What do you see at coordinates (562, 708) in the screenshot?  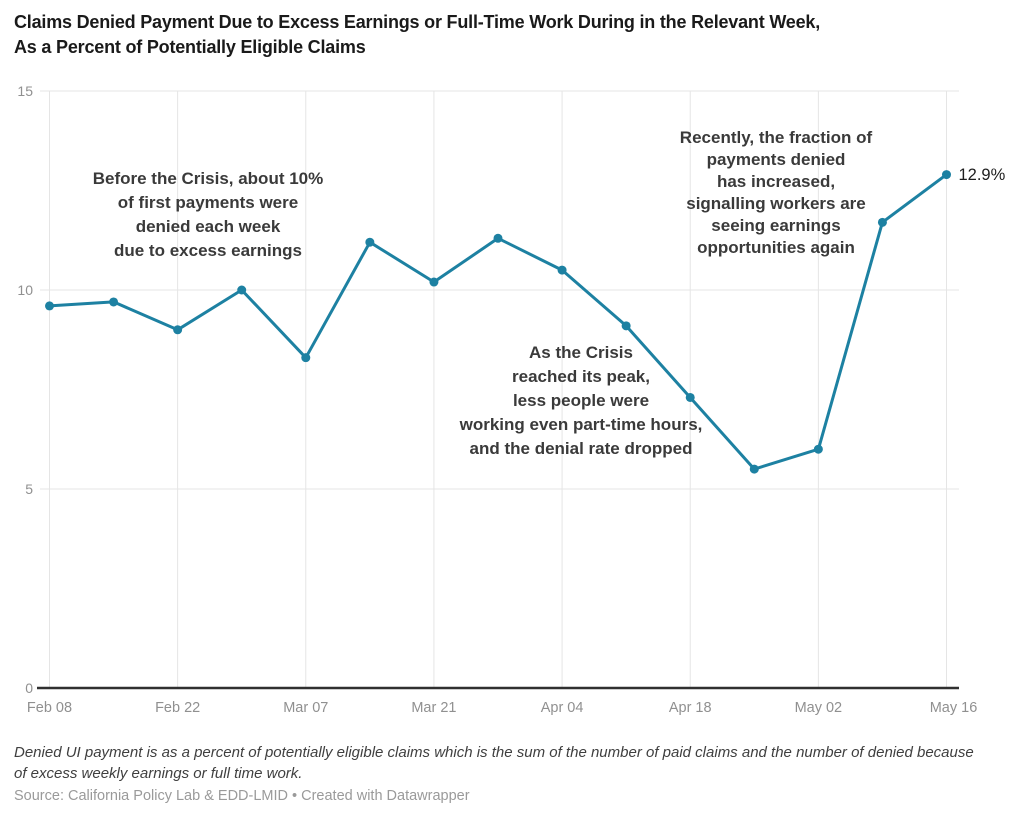 I see `x-axis-tick-label: Apr 04` at bounding box center [562, 708].